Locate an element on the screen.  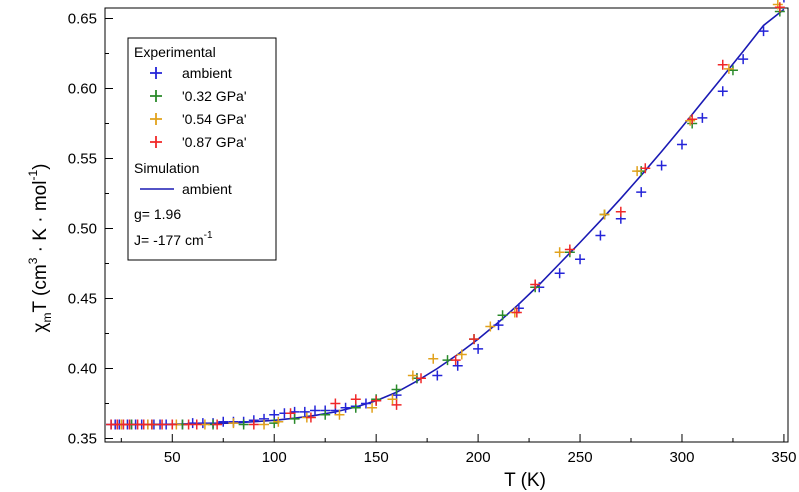
x-tick-label: 150 is located at coordinates (376, 457).